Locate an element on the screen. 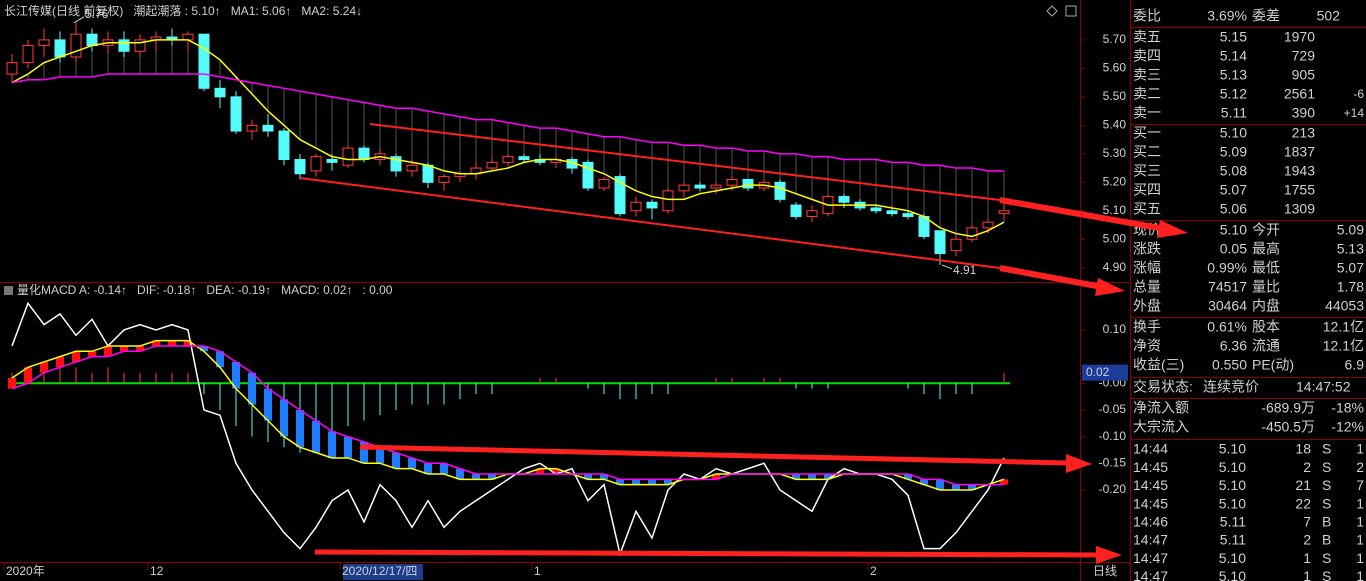 The image size is (1366, 581). x-tick-label: 1 is located at coordinates (537, 571).